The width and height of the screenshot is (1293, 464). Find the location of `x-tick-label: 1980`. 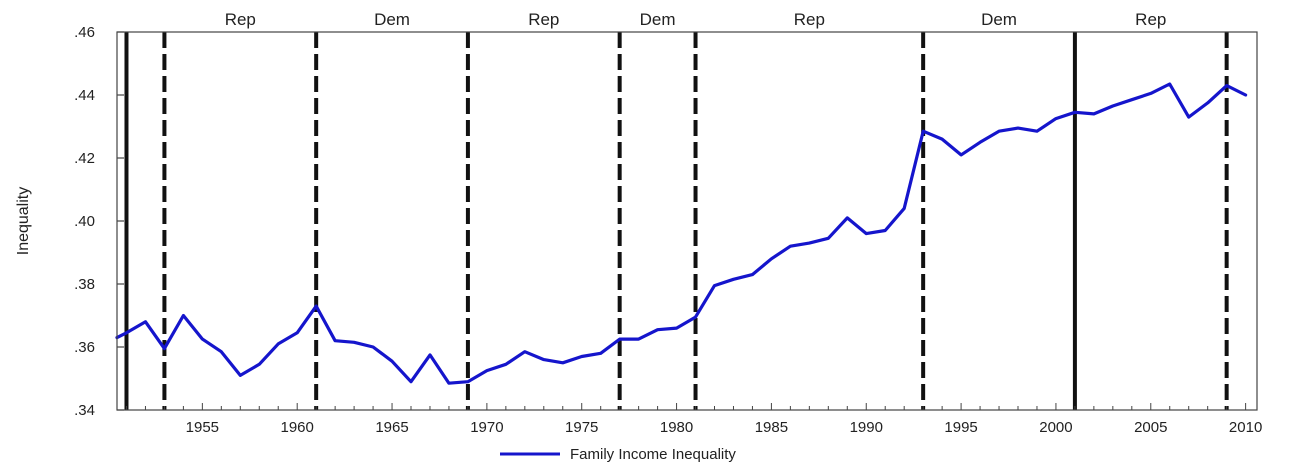

x-tick-label: 1980 is located at coordinates (676, 427).